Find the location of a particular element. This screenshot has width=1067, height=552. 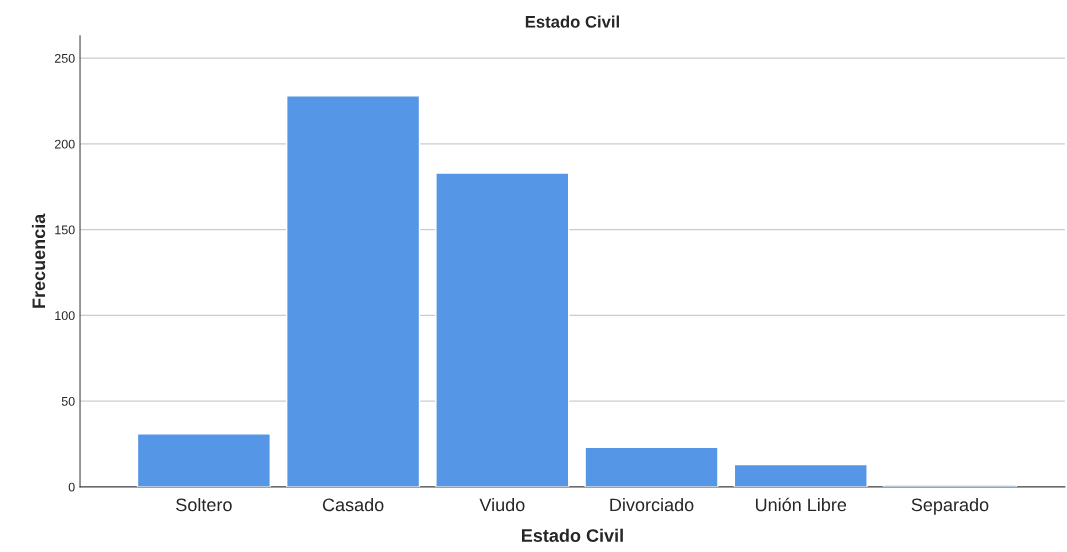

x-tick-label: Separado is located at coordinates (950, 506).